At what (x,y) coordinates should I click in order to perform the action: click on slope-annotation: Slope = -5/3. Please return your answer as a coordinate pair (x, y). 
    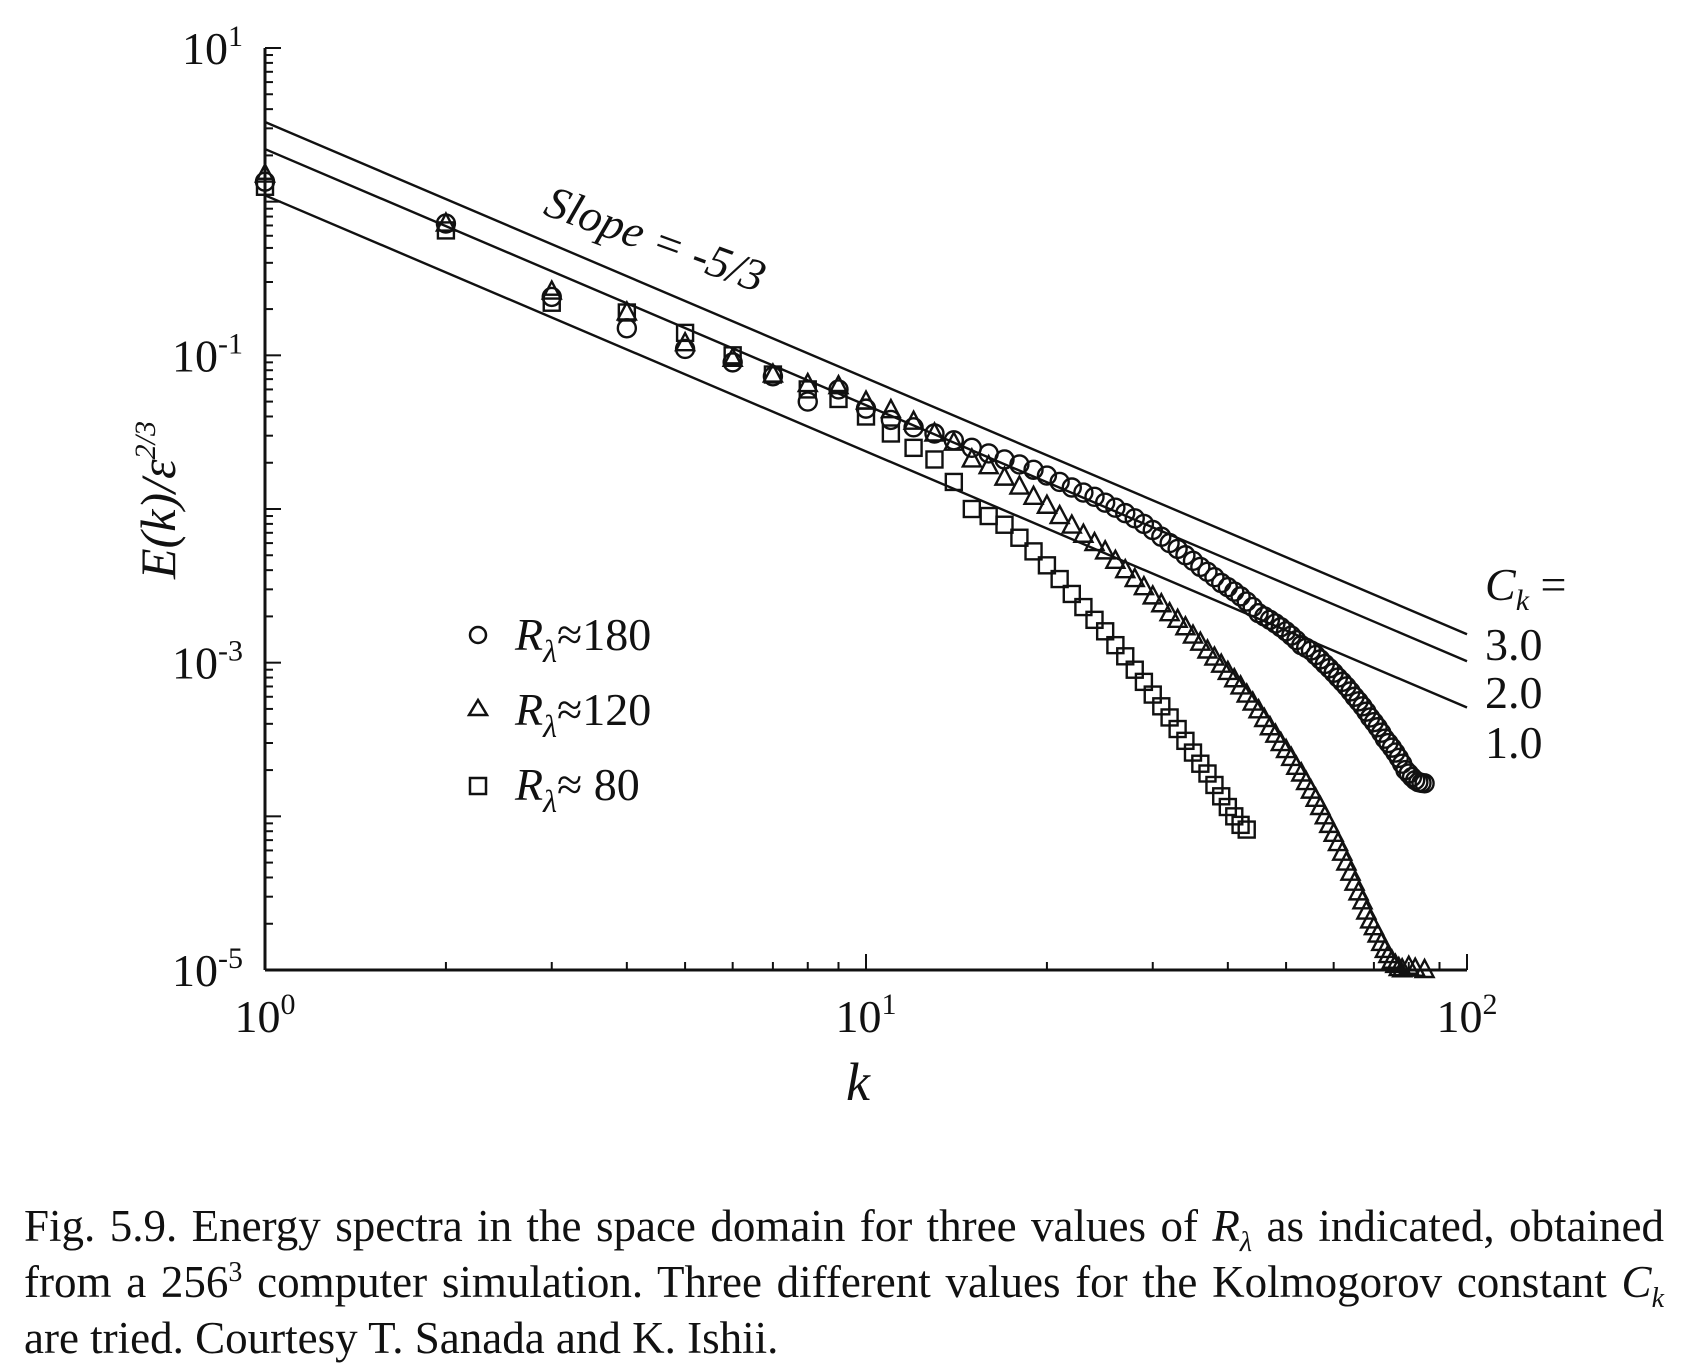
    Looking at the image, I should click on (656, 238).